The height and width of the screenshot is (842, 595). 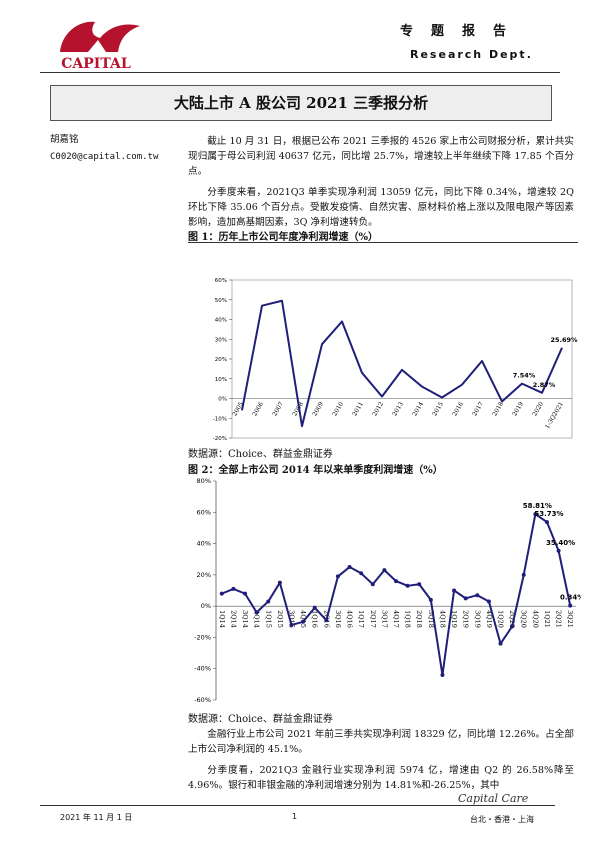 What do you see at coordinates (315, 619) in the screenshot?
I see `x-tick-label: 1Q16` at bounding box center [315, 619].